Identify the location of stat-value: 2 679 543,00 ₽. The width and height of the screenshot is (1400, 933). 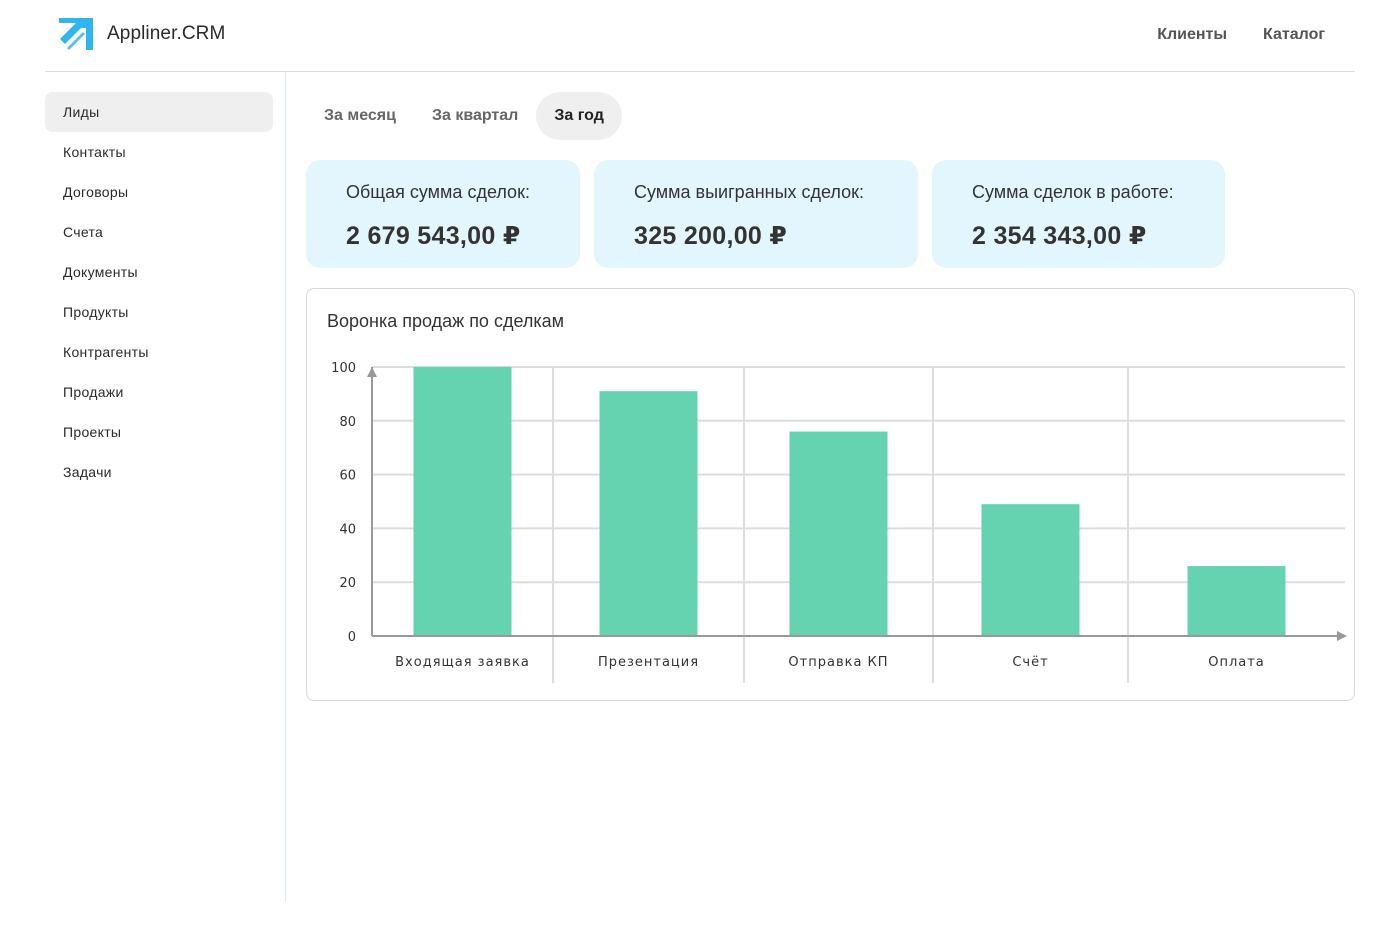
(433, 236).